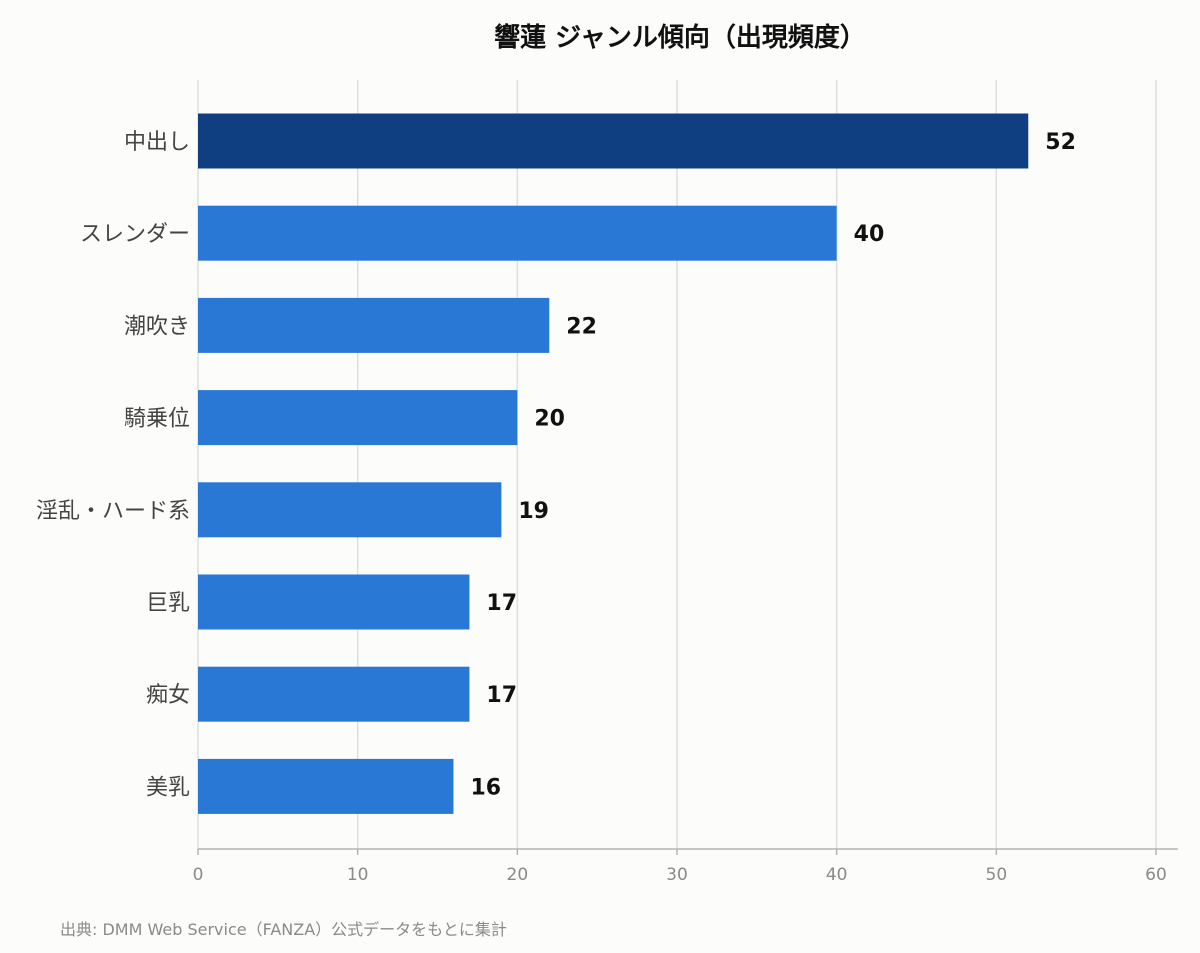 The height and width of the screenshot is (953, 1200). Describe the element at coordinates (358, 875) in the screenshot. I see `x-tick-label: 10` at that location.